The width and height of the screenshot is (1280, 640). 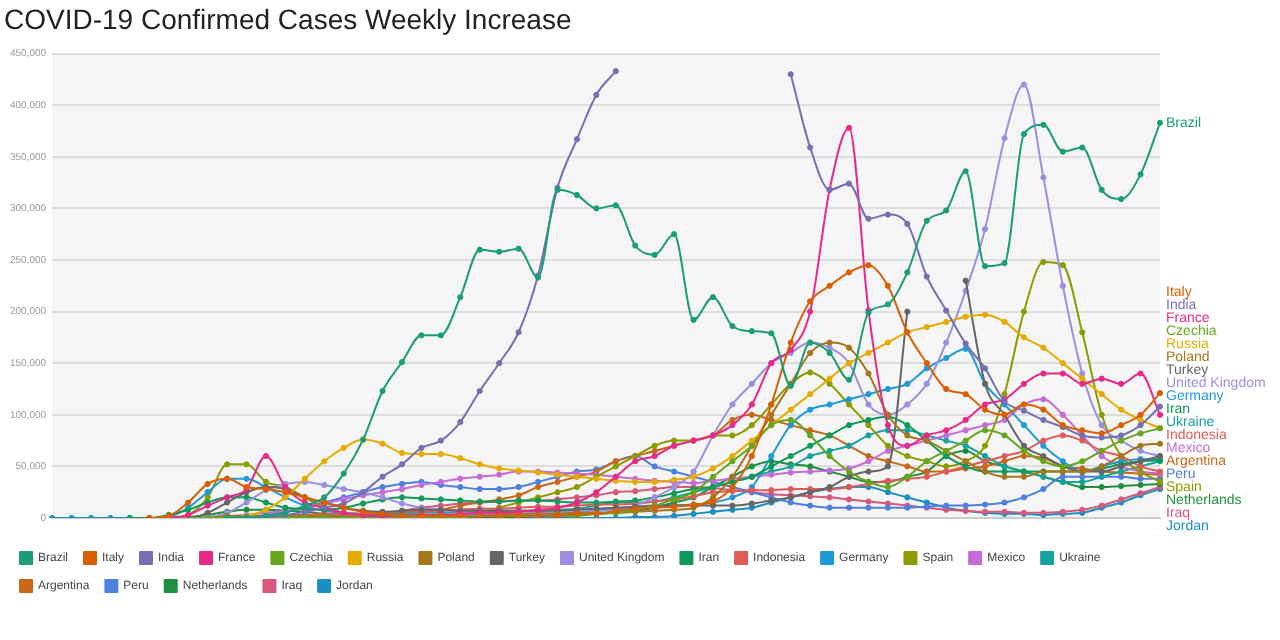 What do you see at coordinates (288, 18) in the screenshot?
I see `chart-title: COVID-19 Confirmed Cases Weekly Increase` at bounding box center [288, 18].